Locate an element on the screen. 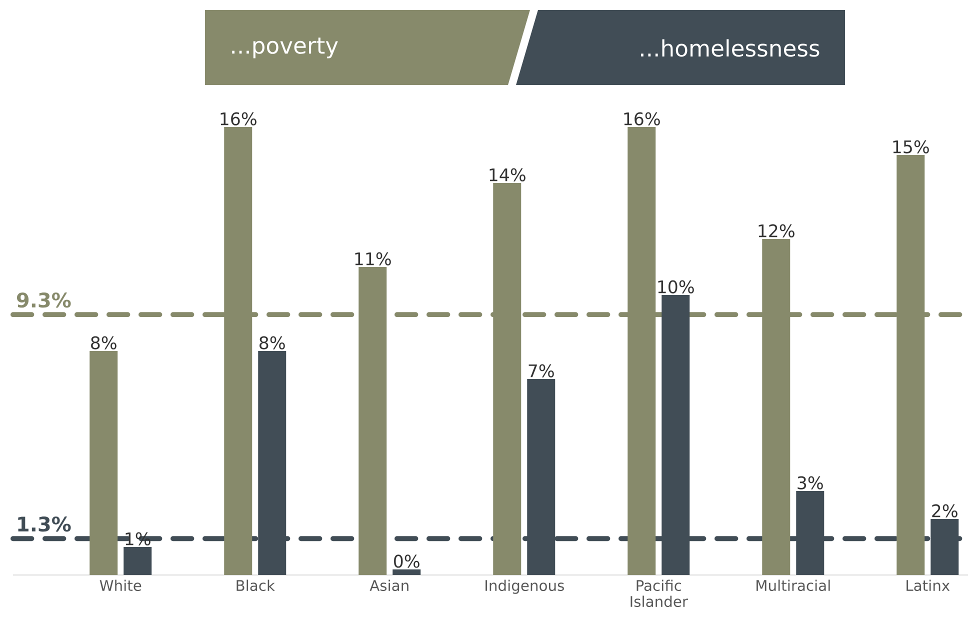 The image size is (971, 631). text: ...homelessness is located at coordinates (730, 48).